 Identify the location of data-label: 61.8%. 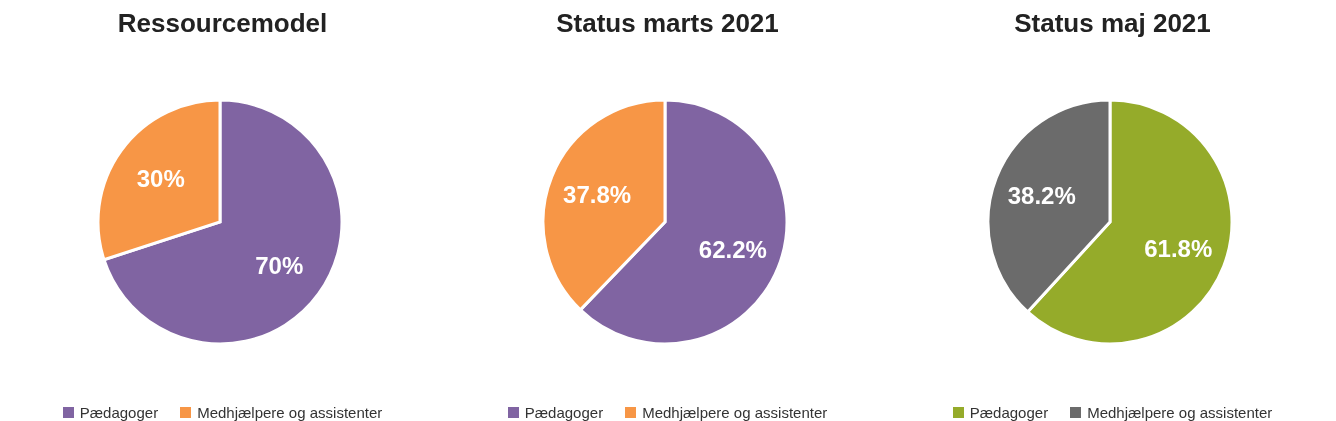
(1178, 249).